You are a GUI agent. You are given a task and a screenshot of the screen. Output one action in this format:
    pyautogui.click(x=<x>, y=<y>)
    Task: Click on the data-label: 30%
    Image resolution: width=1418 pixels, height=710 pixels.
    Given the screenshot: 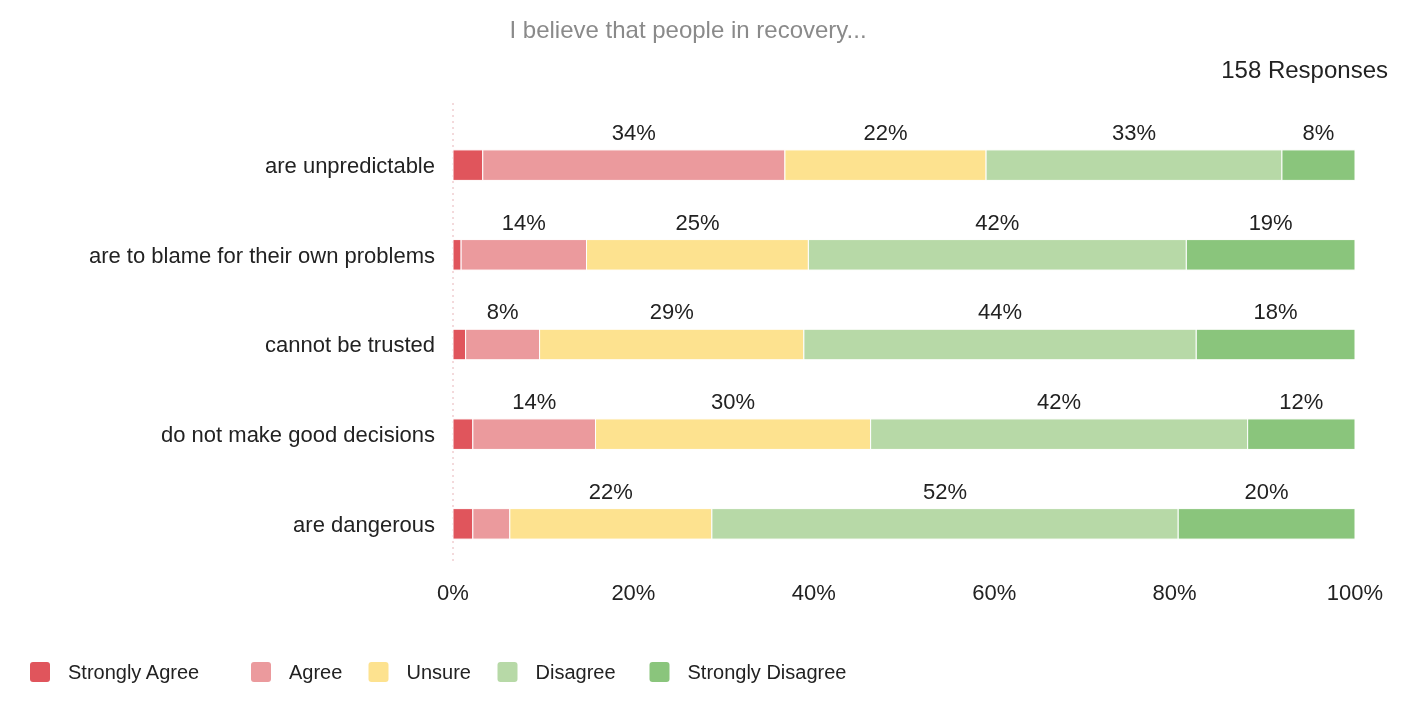 What is the action you would take?
    pyautogui.click(x=733, y=401)
    